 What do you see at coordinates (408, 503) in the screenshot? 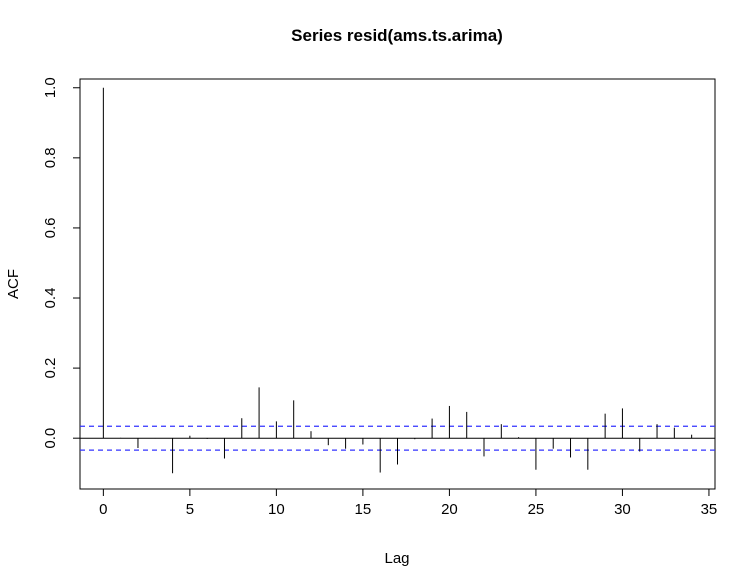
I see `x-axis: 0 5 10 15 20 25 30 35` at bounding box center [408, 503].